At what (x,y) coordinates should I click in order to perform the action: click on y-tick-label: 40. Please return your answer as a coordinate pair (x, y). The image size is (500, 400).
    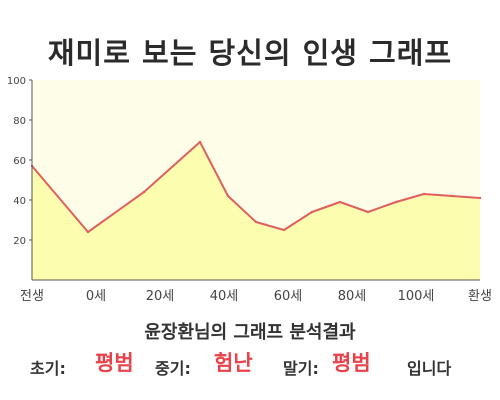
    Looking at the image, I should click on (19, 201).